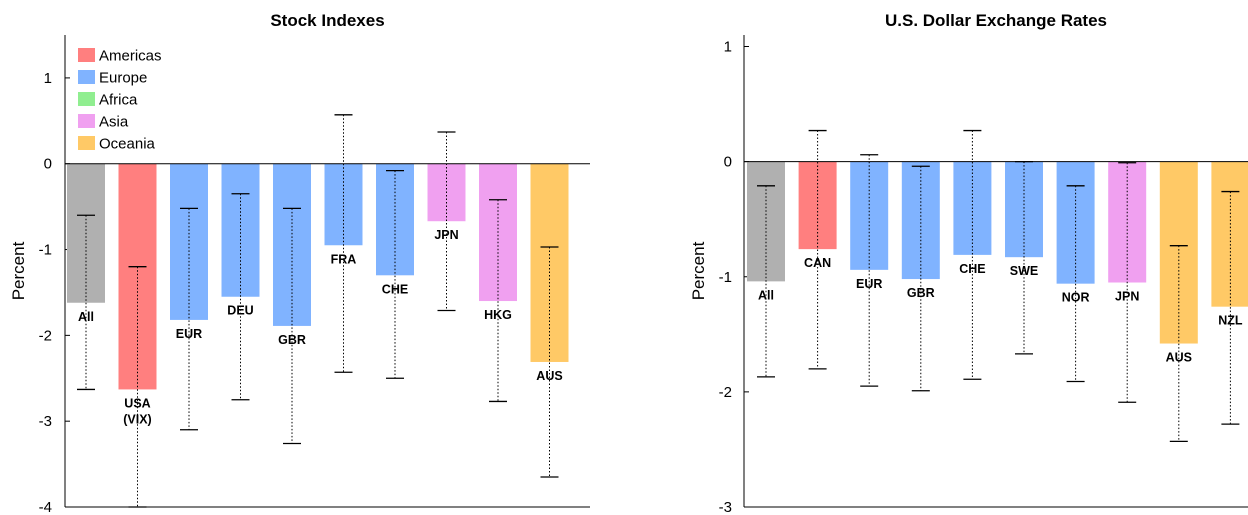 This screenshot has width=1248, height=515. What do you see at coordinates (127, 144) in the screenshot?
I see `legend-label: Oceania` at bounding box center [127, 144].